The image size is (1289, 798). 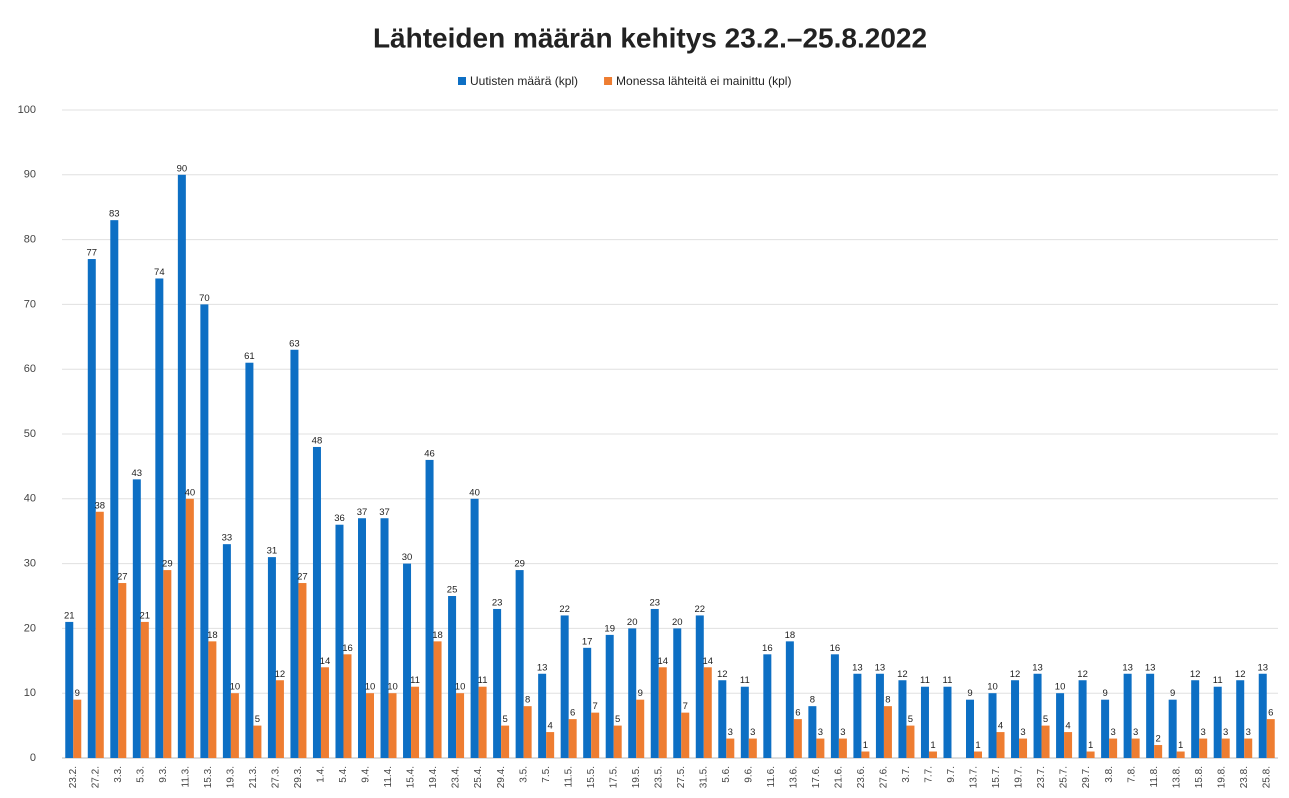 What do you see at coordinates (30, 434) in the screenshot?
I see `y-tick-label: 50` at bounding box center [30, 434].